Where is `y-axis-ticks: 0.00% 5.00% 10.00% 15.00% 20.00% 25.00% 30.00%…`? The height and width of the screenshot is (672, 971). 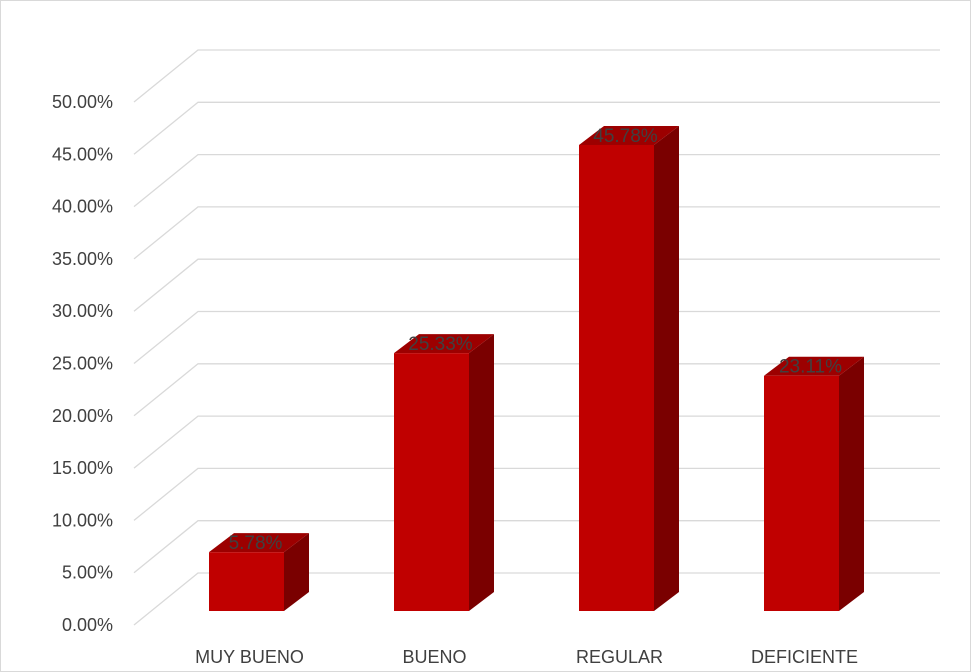 y-axis-ticks: 0.00% 5.00% 10.00% 15.00% 20.00% 25.00% 30.00%… is located at coordinates (82, 363).